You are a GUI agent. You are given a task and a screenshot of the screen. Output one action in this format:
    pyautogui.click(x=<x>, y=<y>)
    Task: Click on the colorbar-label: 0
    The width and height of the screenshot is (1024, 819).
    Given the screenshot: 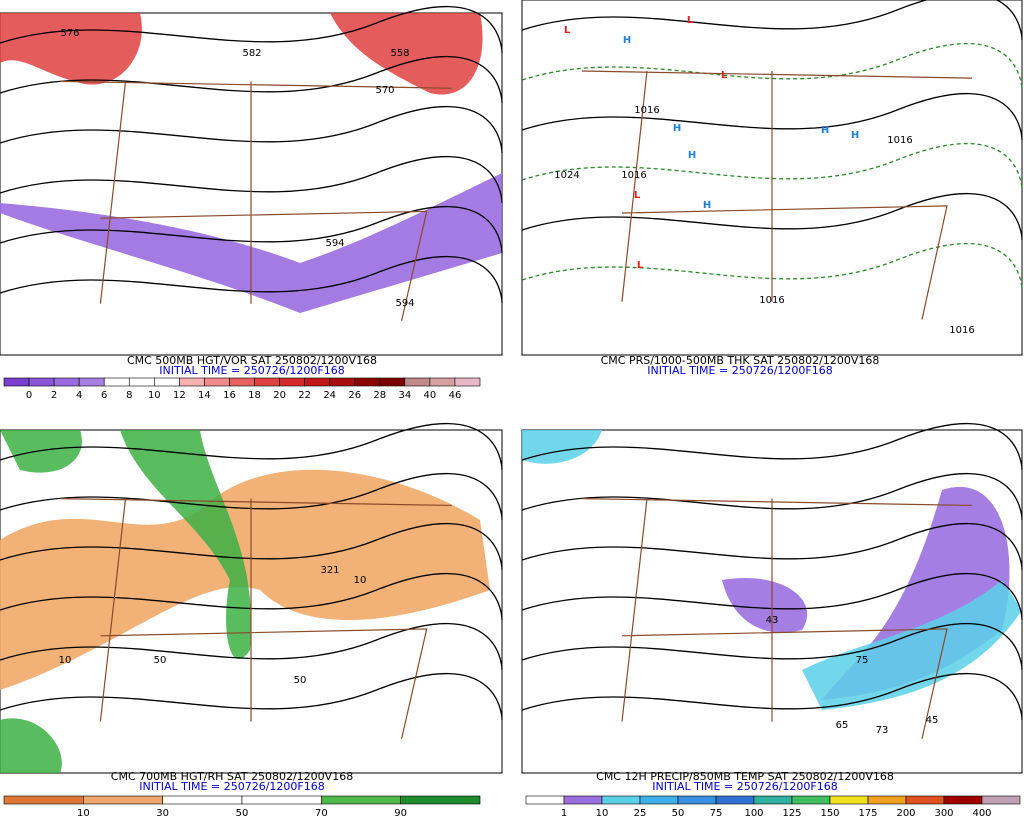 What is the action you would take?
    pyautogui.click(x=29, y=395)
    